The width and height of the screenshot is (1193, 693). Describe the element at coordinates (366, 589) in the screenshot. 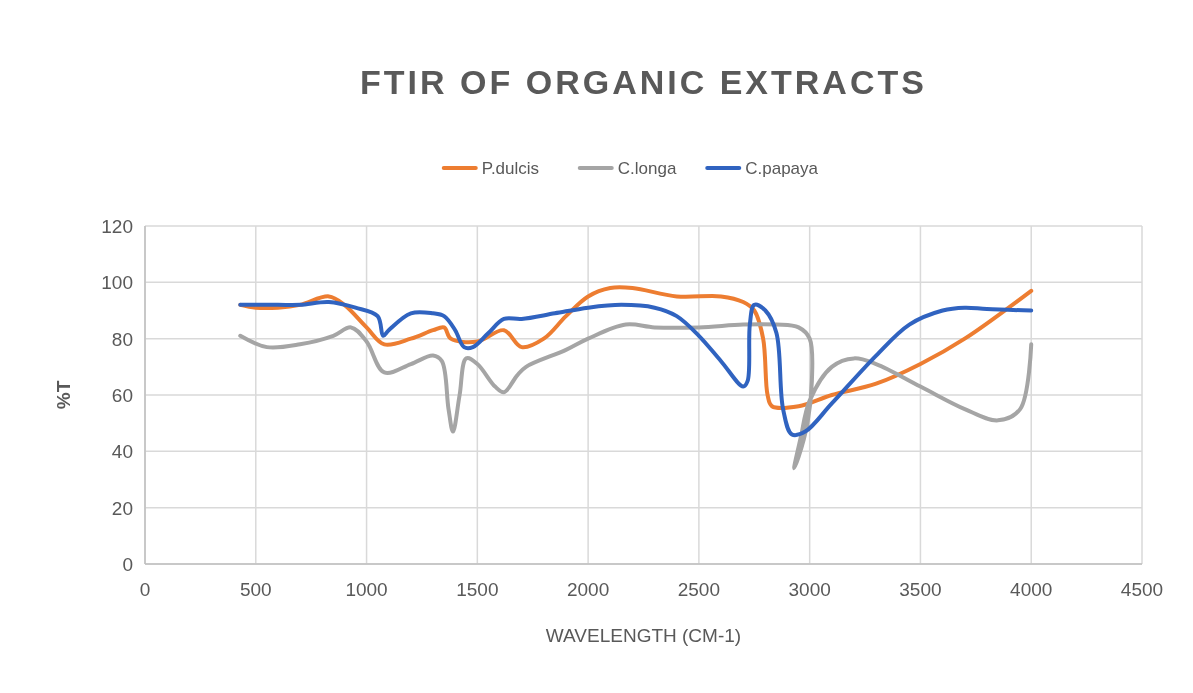

I see `x-tick-label: 1000` at that location.